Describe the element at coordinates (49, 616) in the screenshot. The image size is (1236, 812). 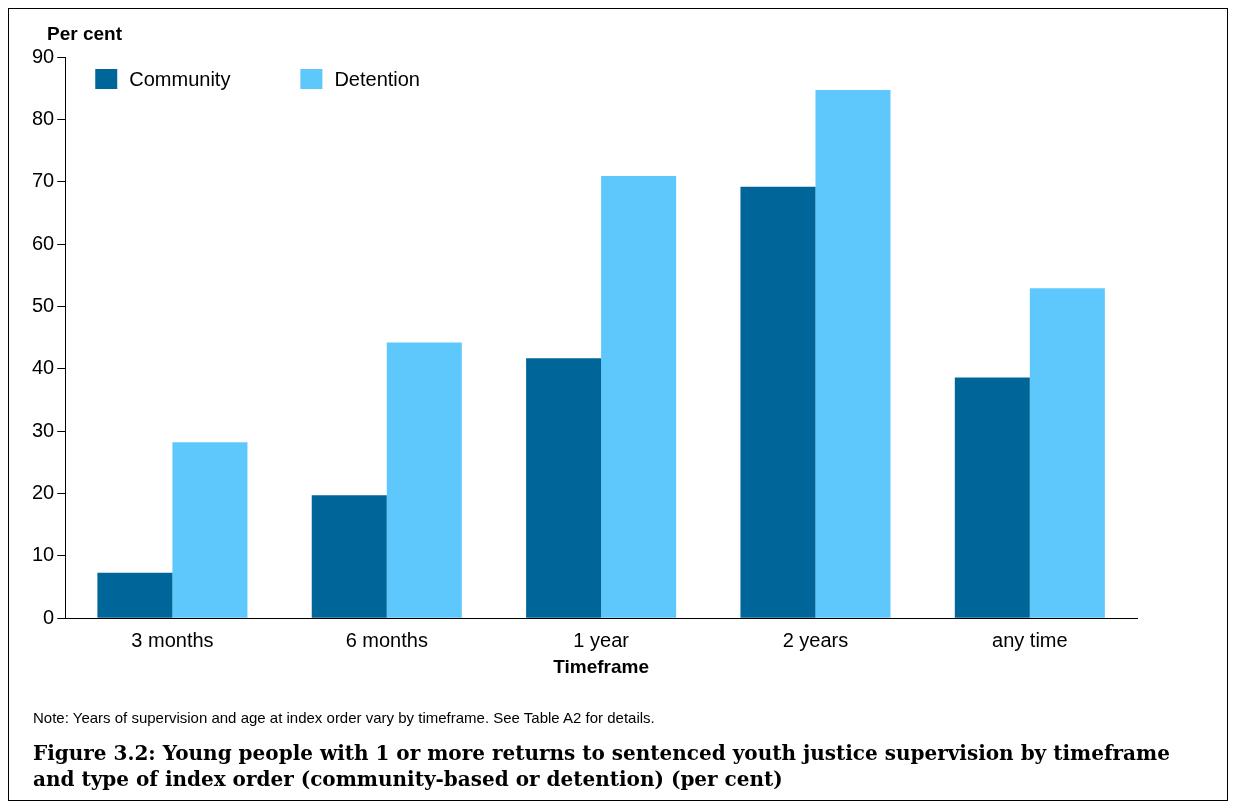
I see `y-tick-label: 0` at that location.